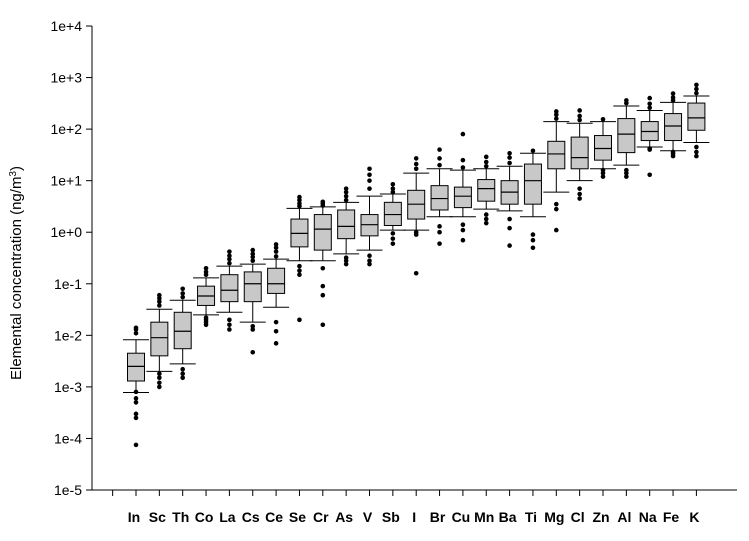 The width and height of the screenshot is (749, 541). I want to click on box-Mg, so click(556, 171).